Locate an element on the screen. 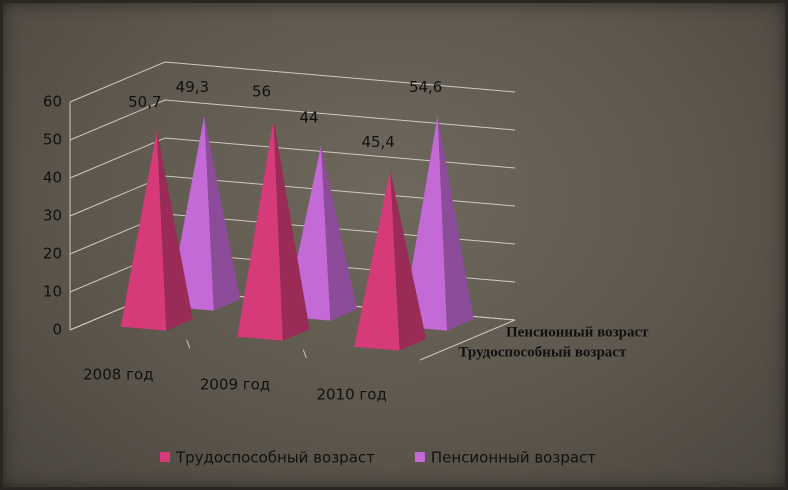  y-tick-label: 0 is located at coordinates (57, 330).